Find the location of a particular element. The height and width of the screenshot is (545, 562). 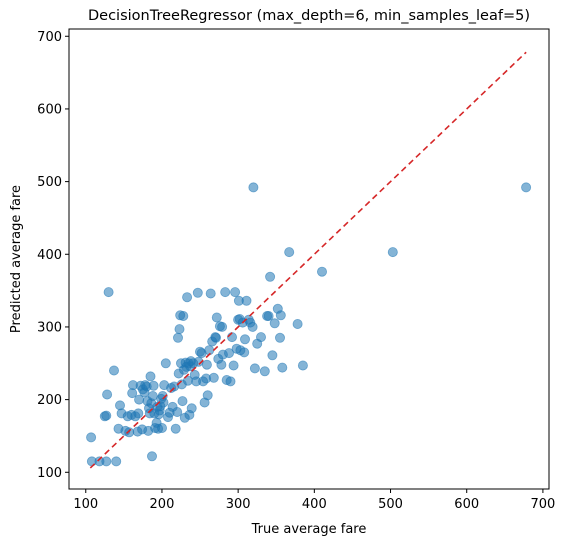

x-tick-label: 300 is located at coordinates (238, 504).